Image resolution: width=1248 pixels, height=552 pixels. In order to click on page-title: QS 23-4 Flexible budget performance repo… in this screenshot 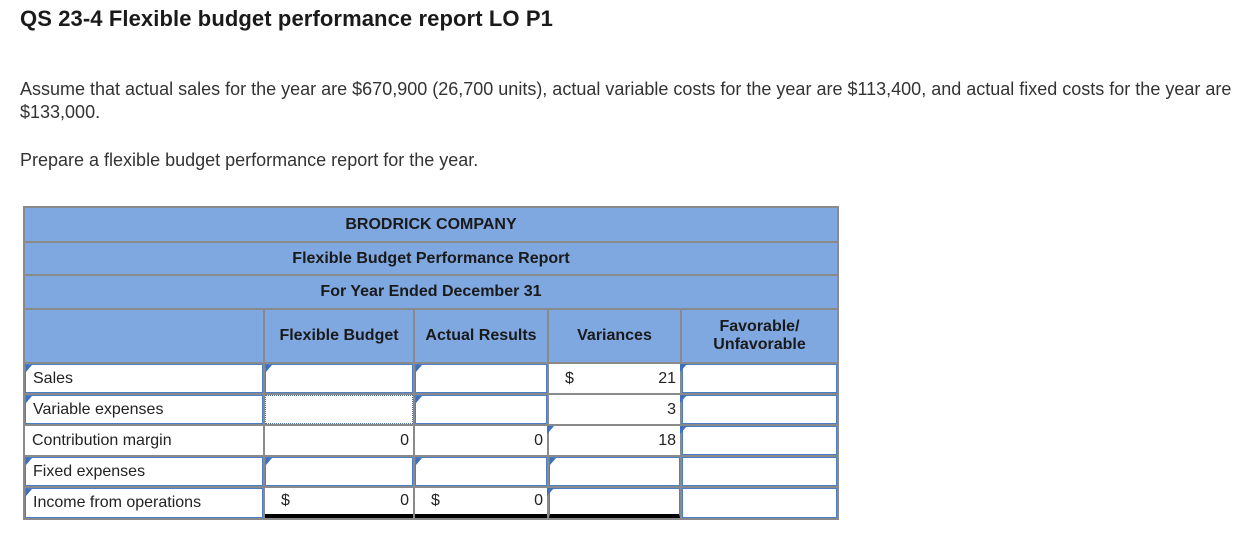, I will do `click(286, 18)`.